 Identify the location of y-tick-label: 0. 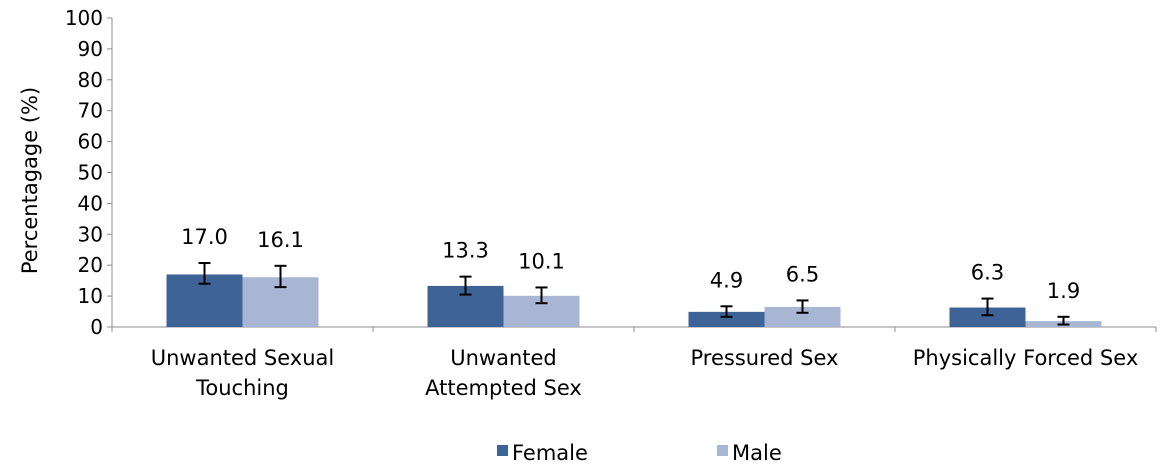
(96, 327).